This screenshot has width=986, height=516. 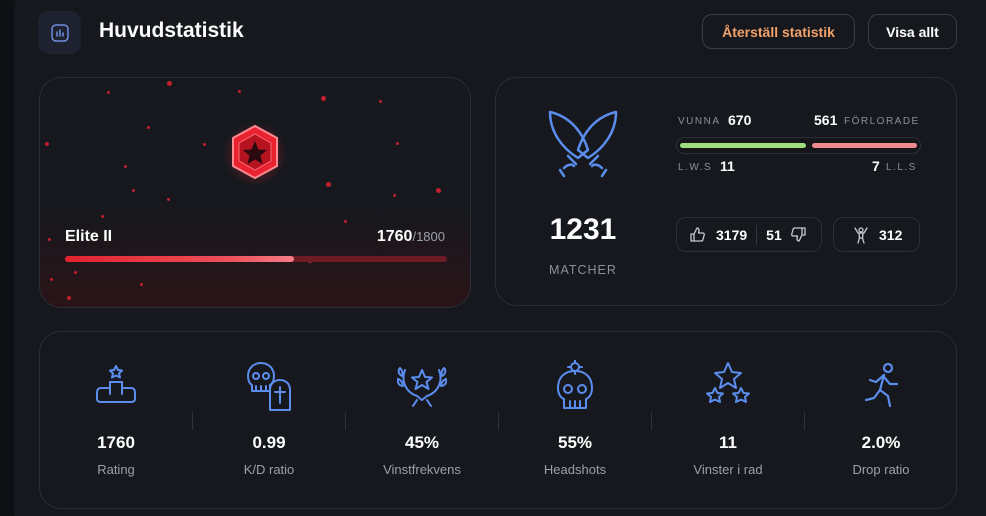 I want to click on rank-score: 1760/1800, so click(x=410, y=236).